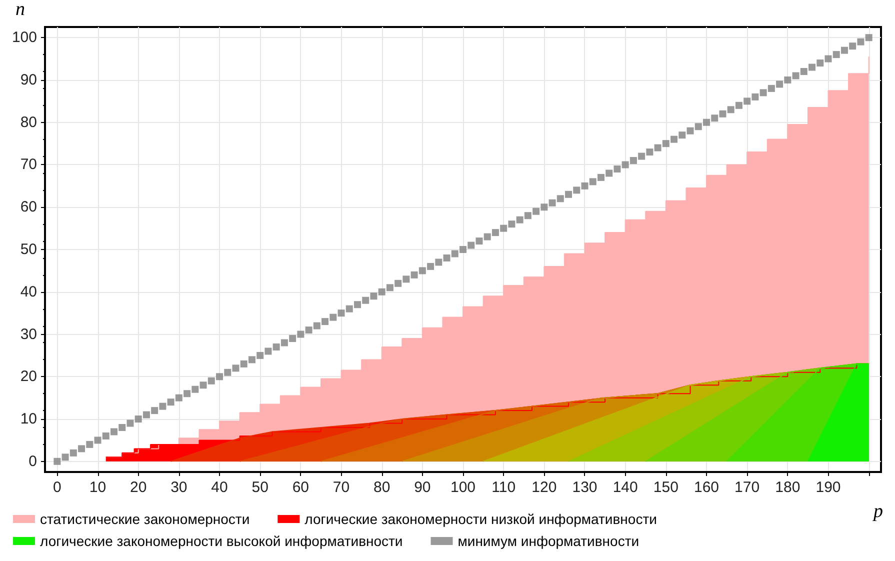  I want to click on x-tick-label: 80, so click(381, 487).